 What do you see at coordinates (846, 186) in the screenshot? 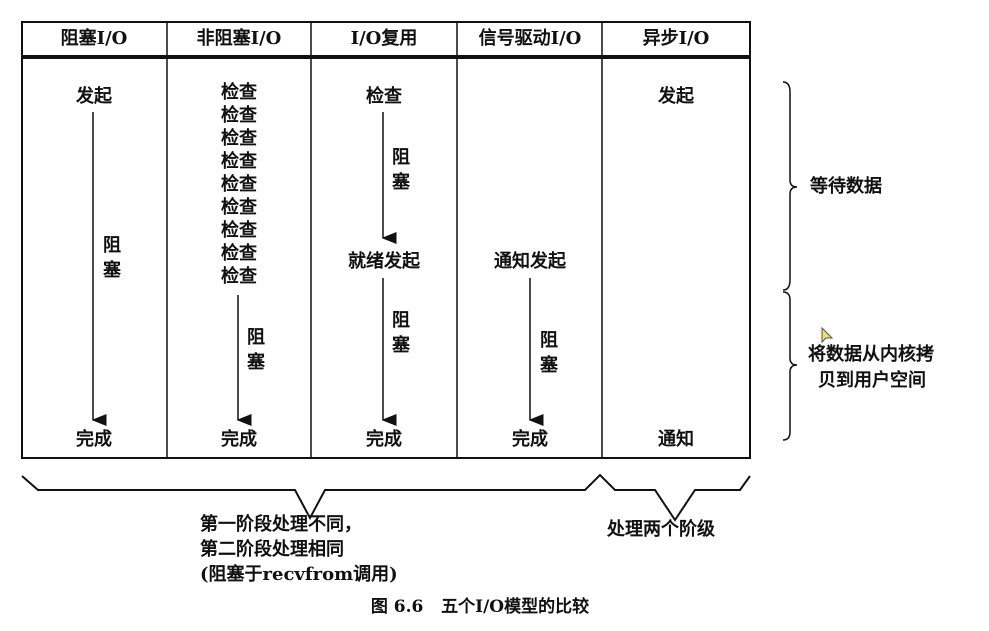
I see `label-wait-data: 等待数据` at bounding box center [846, 186].